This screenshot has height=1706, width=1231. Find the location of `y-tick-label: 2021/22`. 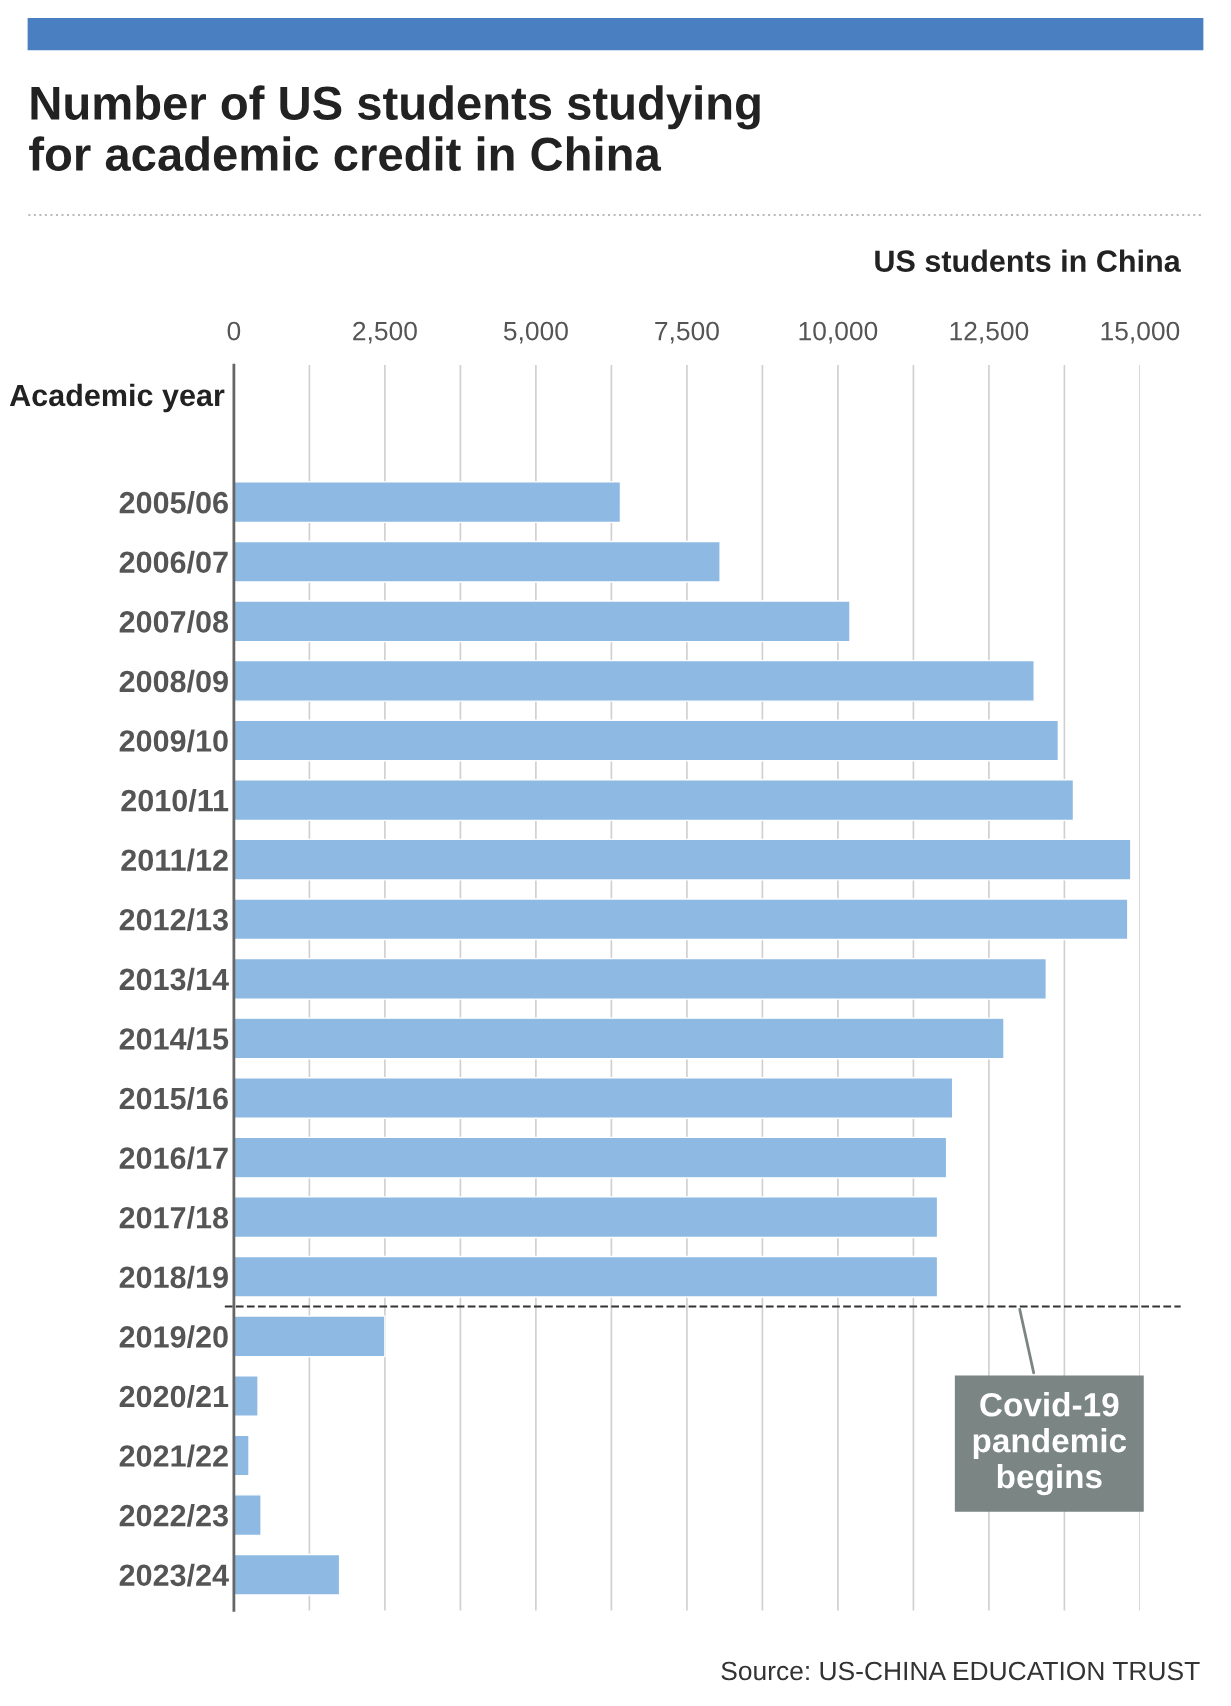

y-tick-label: 2021/22 is located at coordinates (173, 1456).